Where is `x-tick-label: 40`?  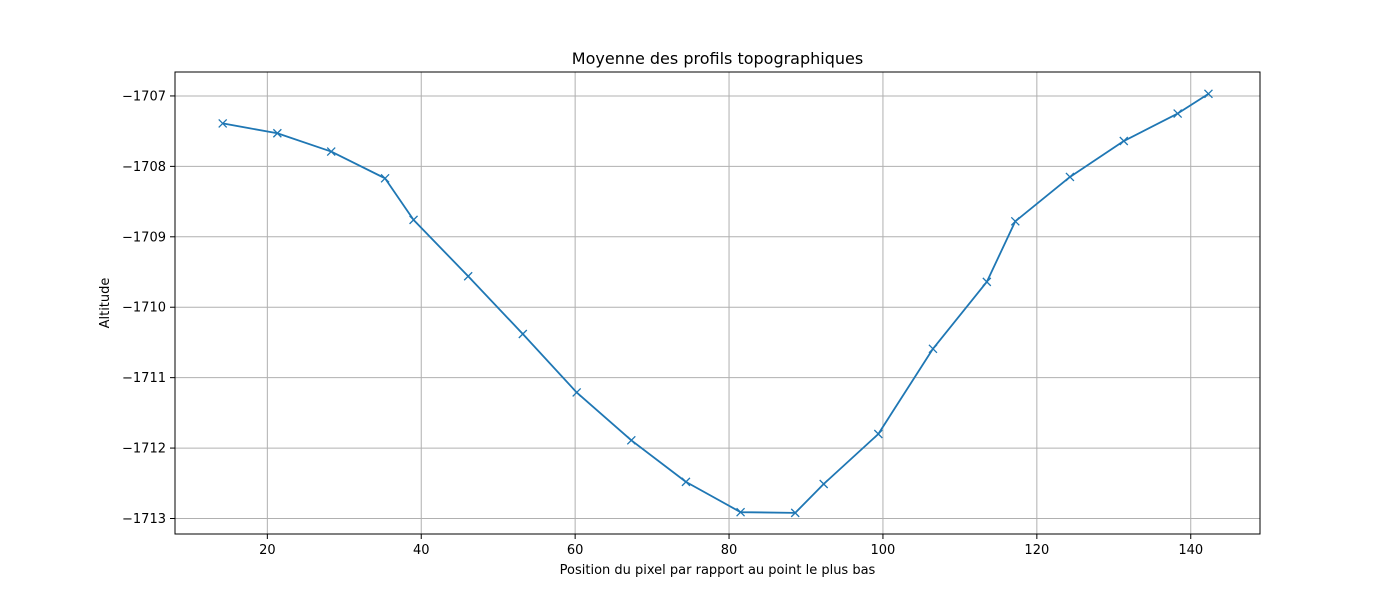 x-tick-label: 40 is located at coordinates (421, 550).